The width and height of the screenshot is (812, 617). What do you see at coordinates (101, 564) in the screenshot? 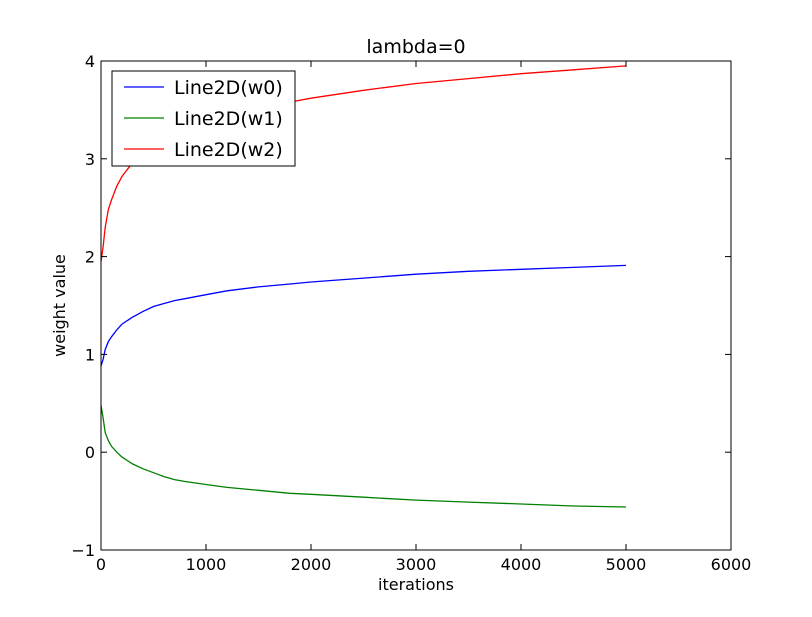
I see `x-tick-label: 0` at bounding box center [101, 564].